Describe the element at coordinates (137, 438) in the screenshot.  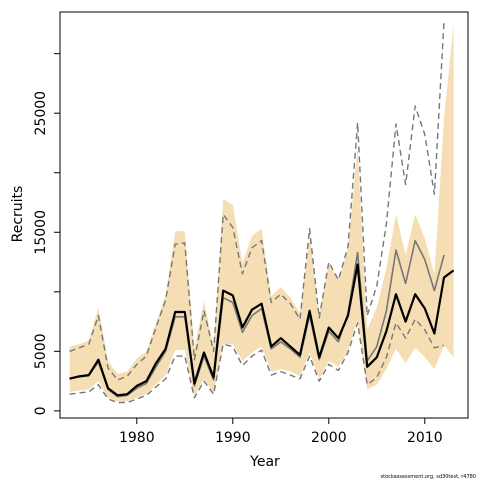
I see `x-tick-label-1980: 1980` at that location.